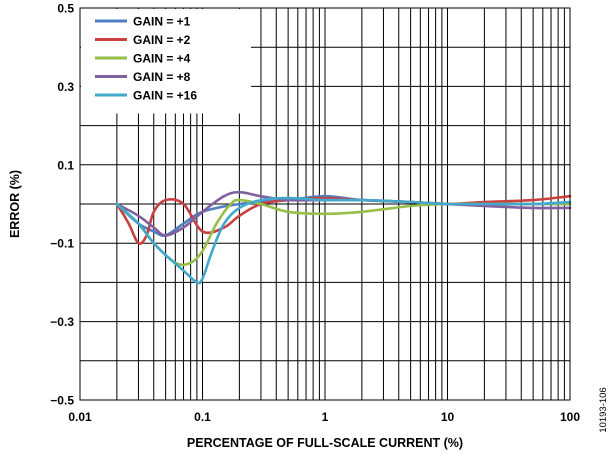  What do you see at coordinates (62, 244) in the screenshot?
I see `y-tick-label: −0.1` at bounding box center [62, 244].